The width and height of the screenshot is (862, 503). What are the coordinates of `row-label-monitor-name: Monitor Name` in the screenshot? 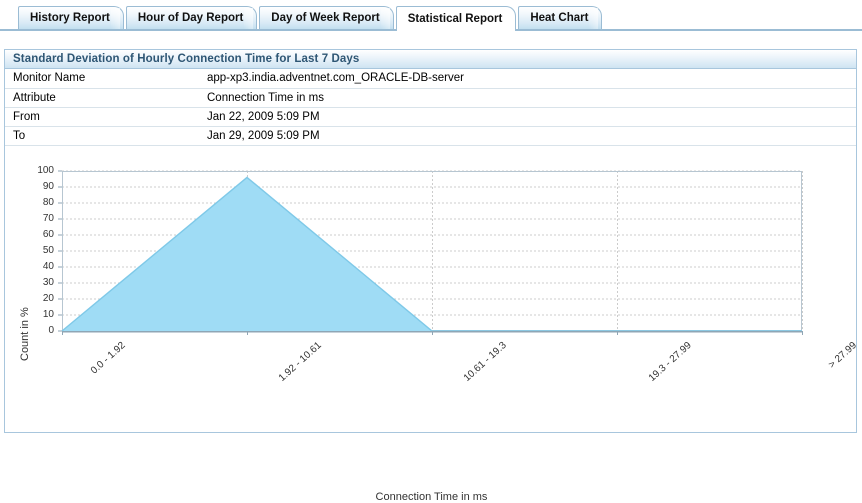 It's located at (102, 79).